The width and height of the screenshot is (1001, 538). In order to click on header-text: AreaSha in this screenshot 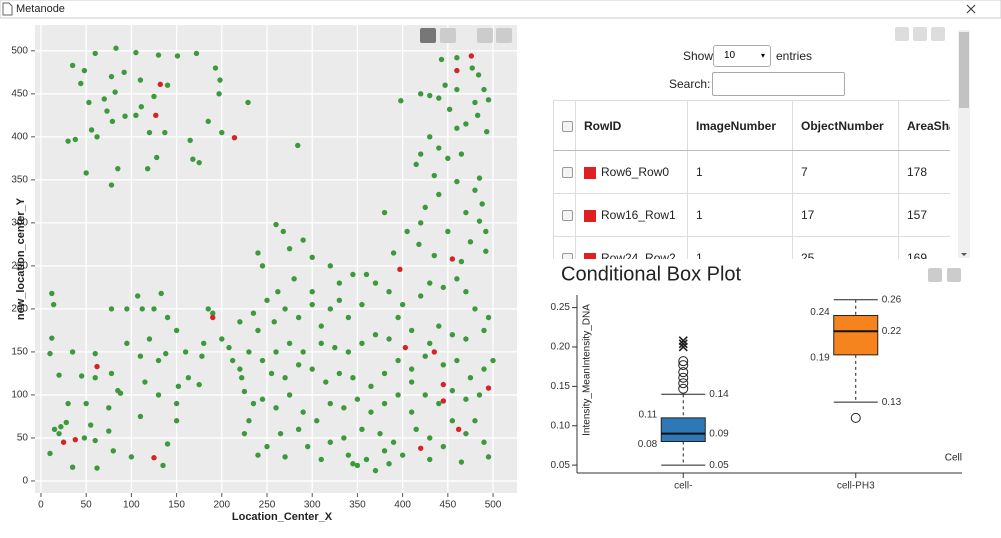, I will do `click(928, 125)`.